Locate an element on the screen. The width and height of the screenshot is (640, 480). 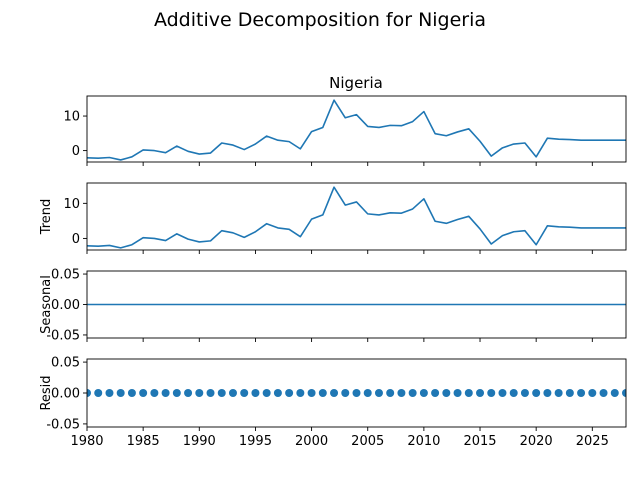
observed-panel: 0 10 is located at coordinates (345, 130).